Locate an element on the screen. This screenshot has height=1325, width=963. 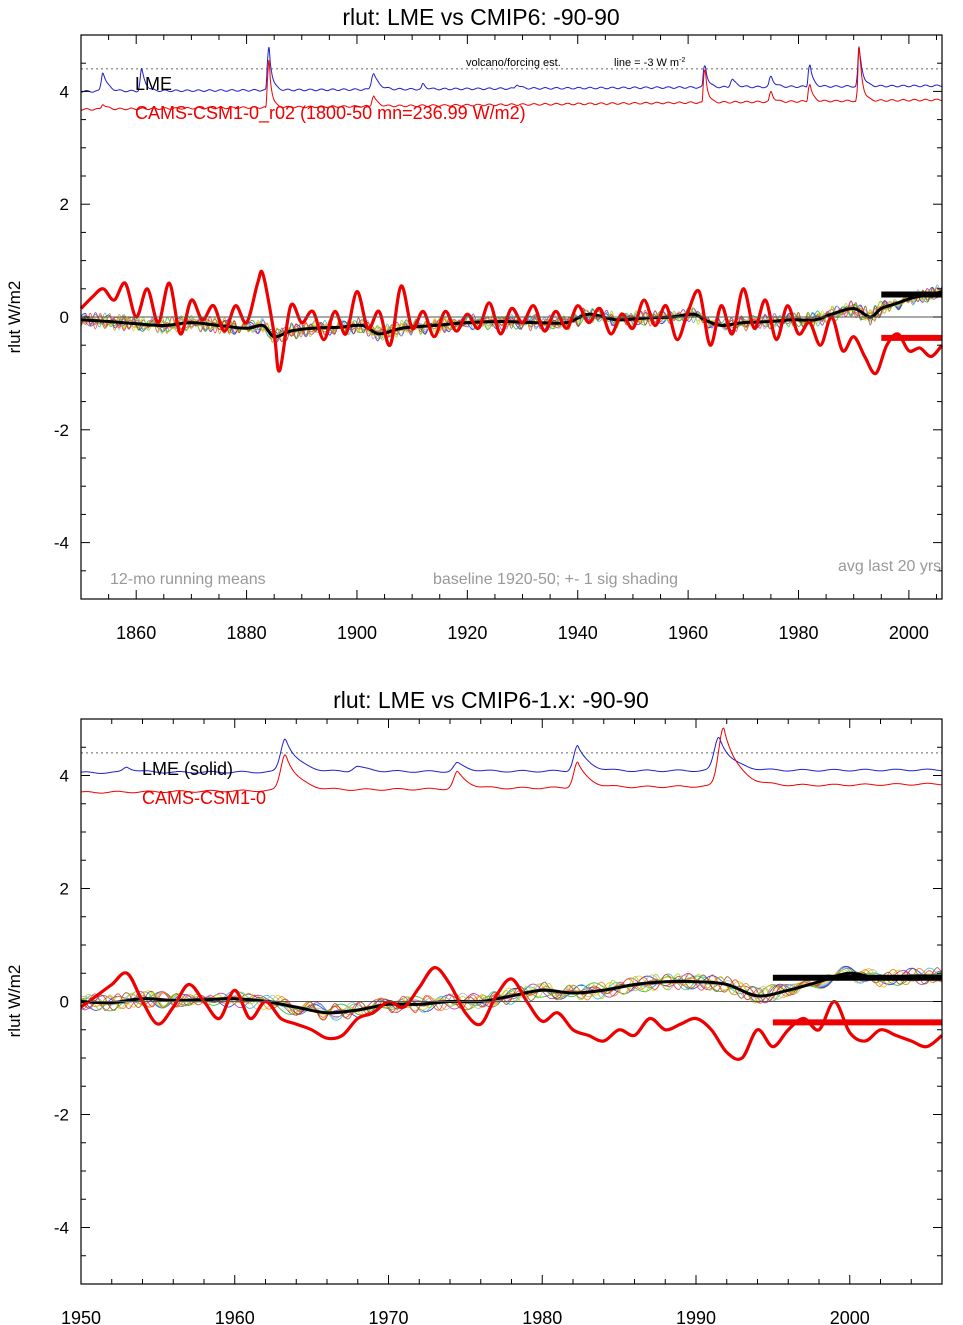
panel-top-ytick-label: -4 is located at coordinates (61, 543).